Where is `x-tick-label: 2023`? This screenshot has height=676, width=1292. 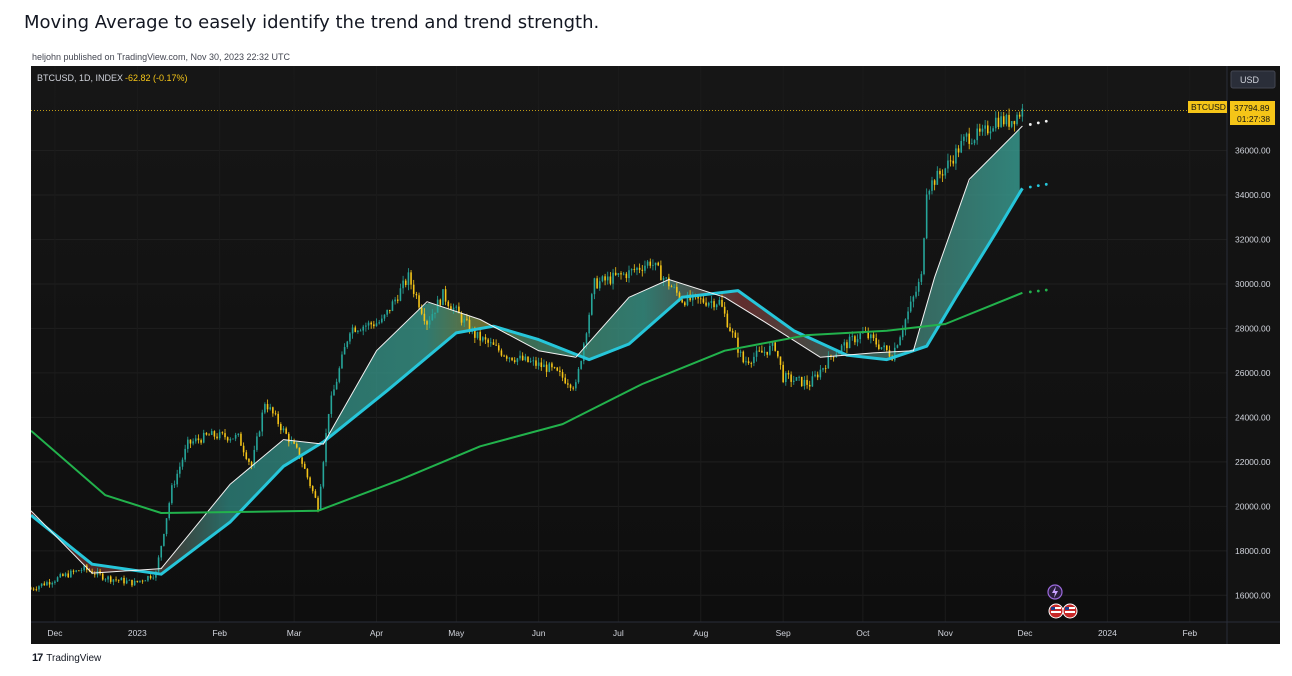 x-tick-label: 2023 is located at coordinates (137, 633).